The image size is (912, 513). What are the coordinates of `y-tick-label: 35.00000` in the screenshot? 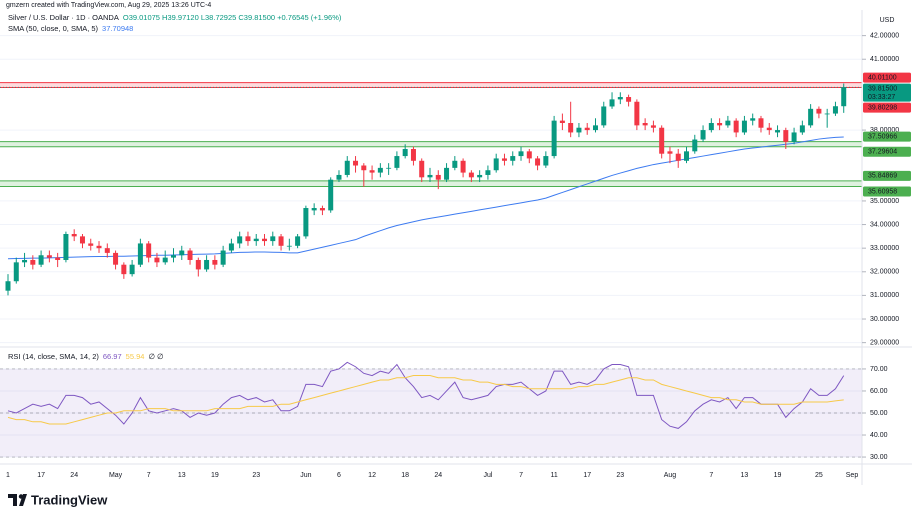 It's located at (884, 201).